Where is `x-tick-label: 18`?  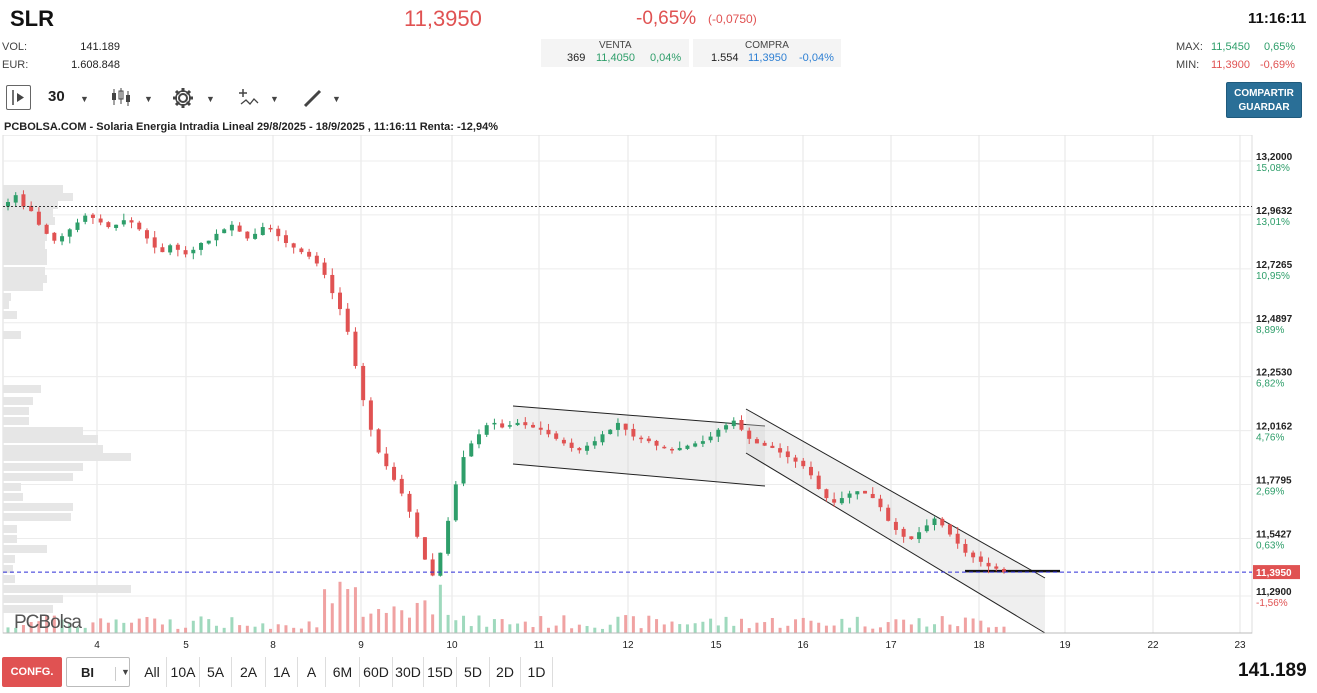
x-tick-label: 18 is located at coordinates (979, 645).